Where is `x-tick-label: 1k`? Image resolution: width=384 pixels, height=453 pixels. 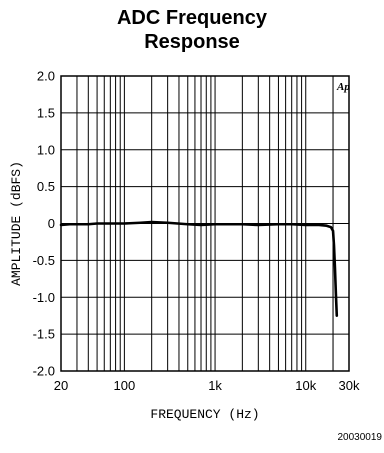
x-tick-label: 1k is located at coordinates (215, 385).